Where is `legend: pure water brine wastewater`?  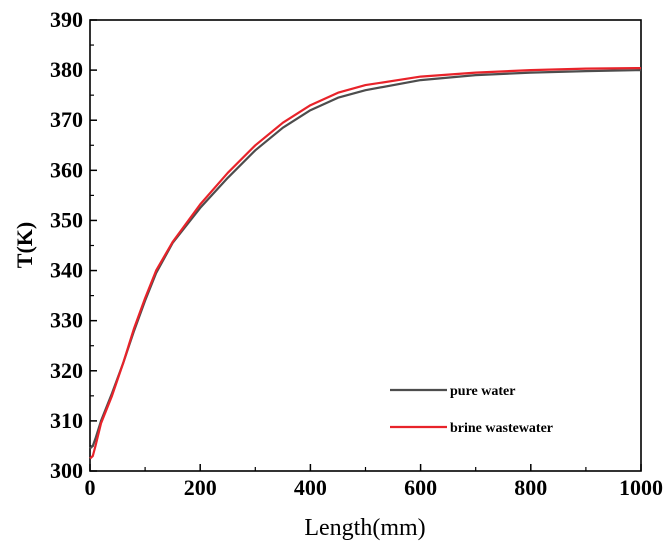 legend: pure water brine wastewater is located at coordinates (471, 410).